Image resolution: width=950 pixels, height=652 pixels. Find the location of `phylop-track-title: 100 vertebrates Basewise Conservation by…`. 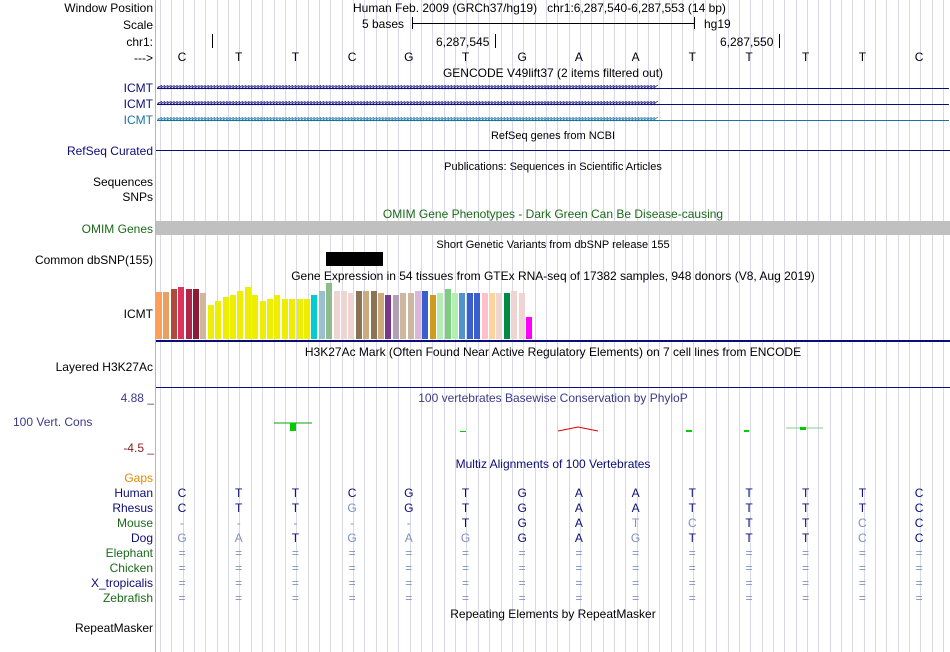

phylop-track-title: 100 vertebrates Basewise Conservation by… is located at coordinates (553, 398).